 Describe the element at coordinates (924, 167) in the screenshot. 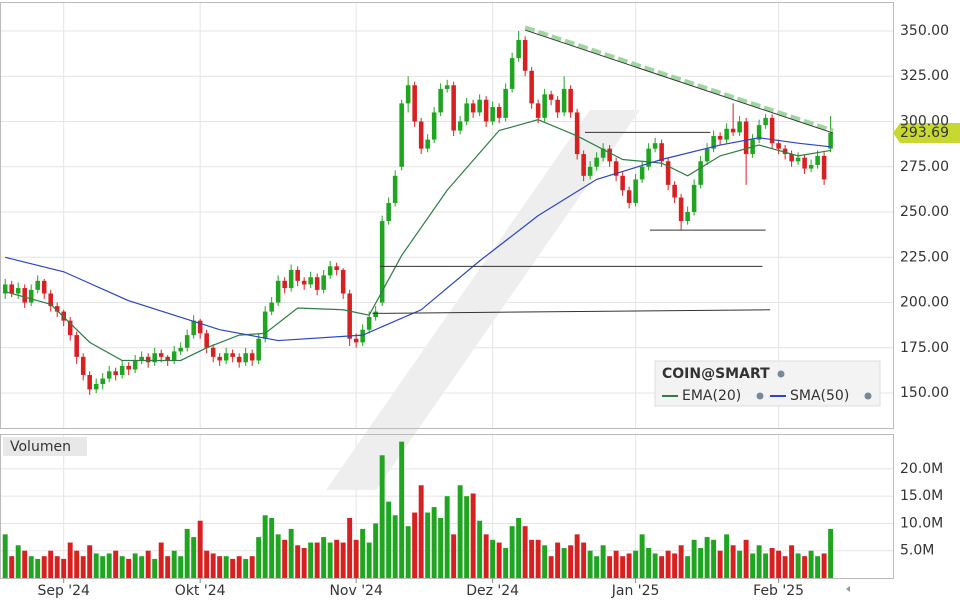

I see `y-tick-label: 275.00` at that location.